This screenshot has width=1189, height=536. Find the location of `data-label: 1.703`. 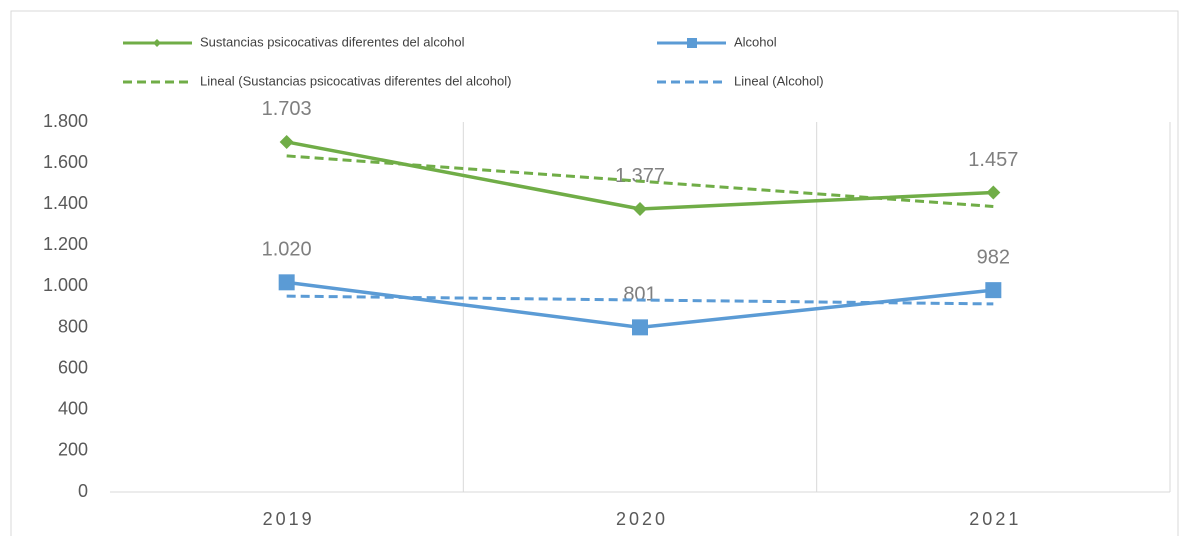

data-label: 1.703 is located at coordinates (287, 109).